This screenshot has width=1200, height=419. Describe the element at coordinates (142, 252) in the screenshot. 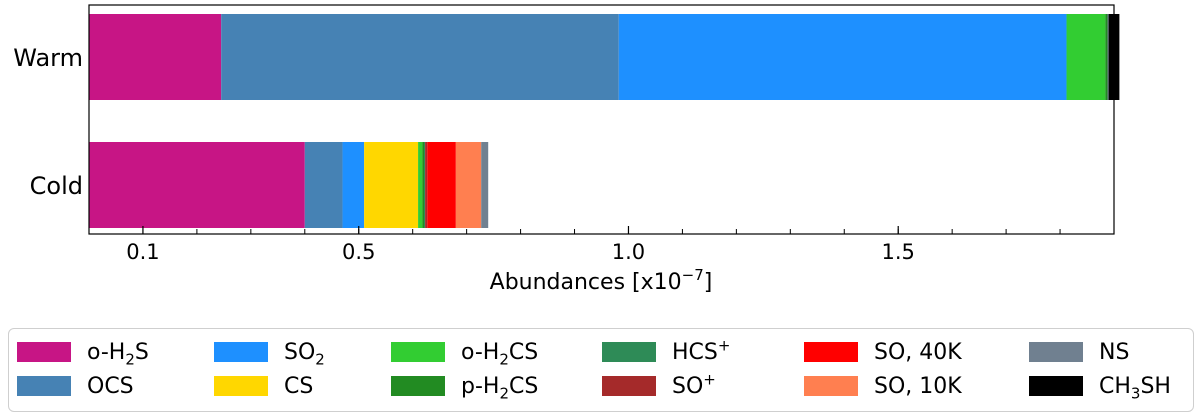

I see `x-tick-label: 0.1` at that location.